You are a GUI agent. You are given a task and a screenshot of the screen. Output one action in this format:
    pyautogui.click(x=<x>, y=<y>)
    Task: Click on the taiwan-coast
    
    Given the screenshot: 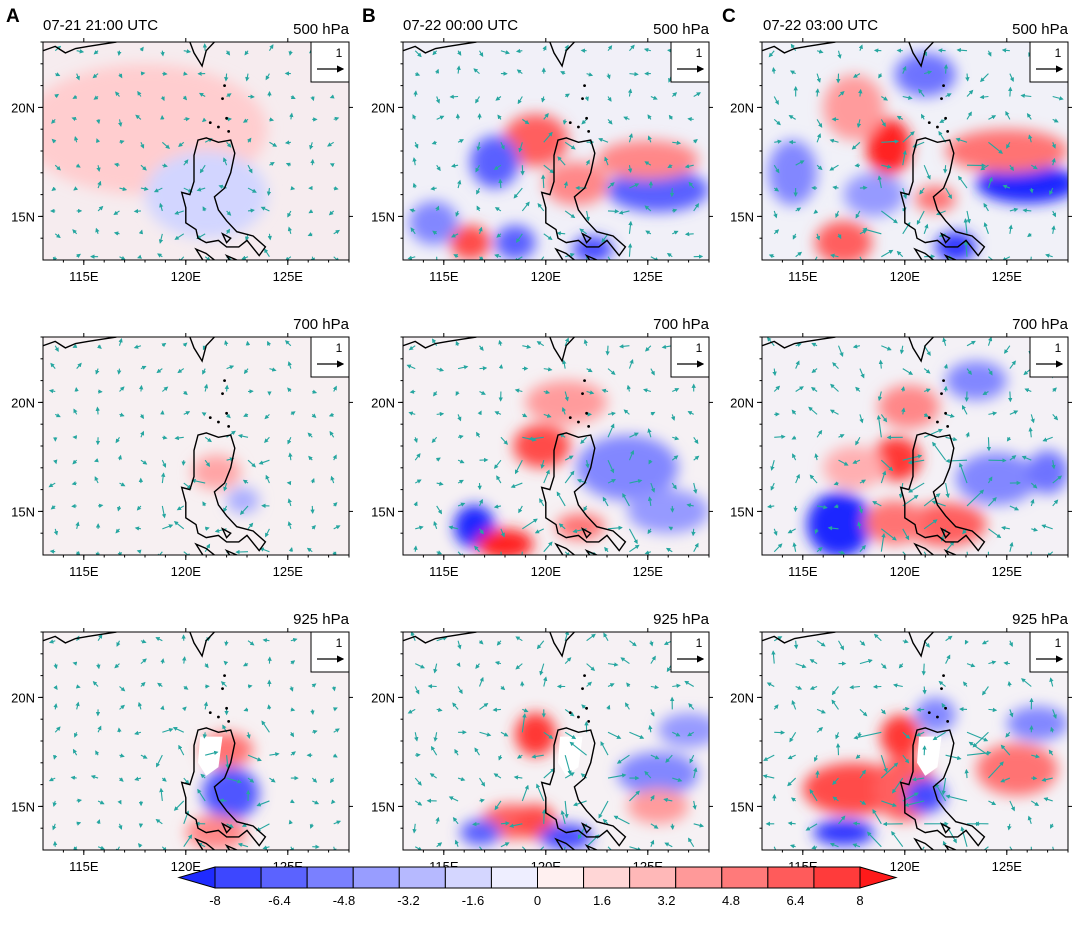 What is the action you would take?
    pyautogui.click(x=202, y=645)
    